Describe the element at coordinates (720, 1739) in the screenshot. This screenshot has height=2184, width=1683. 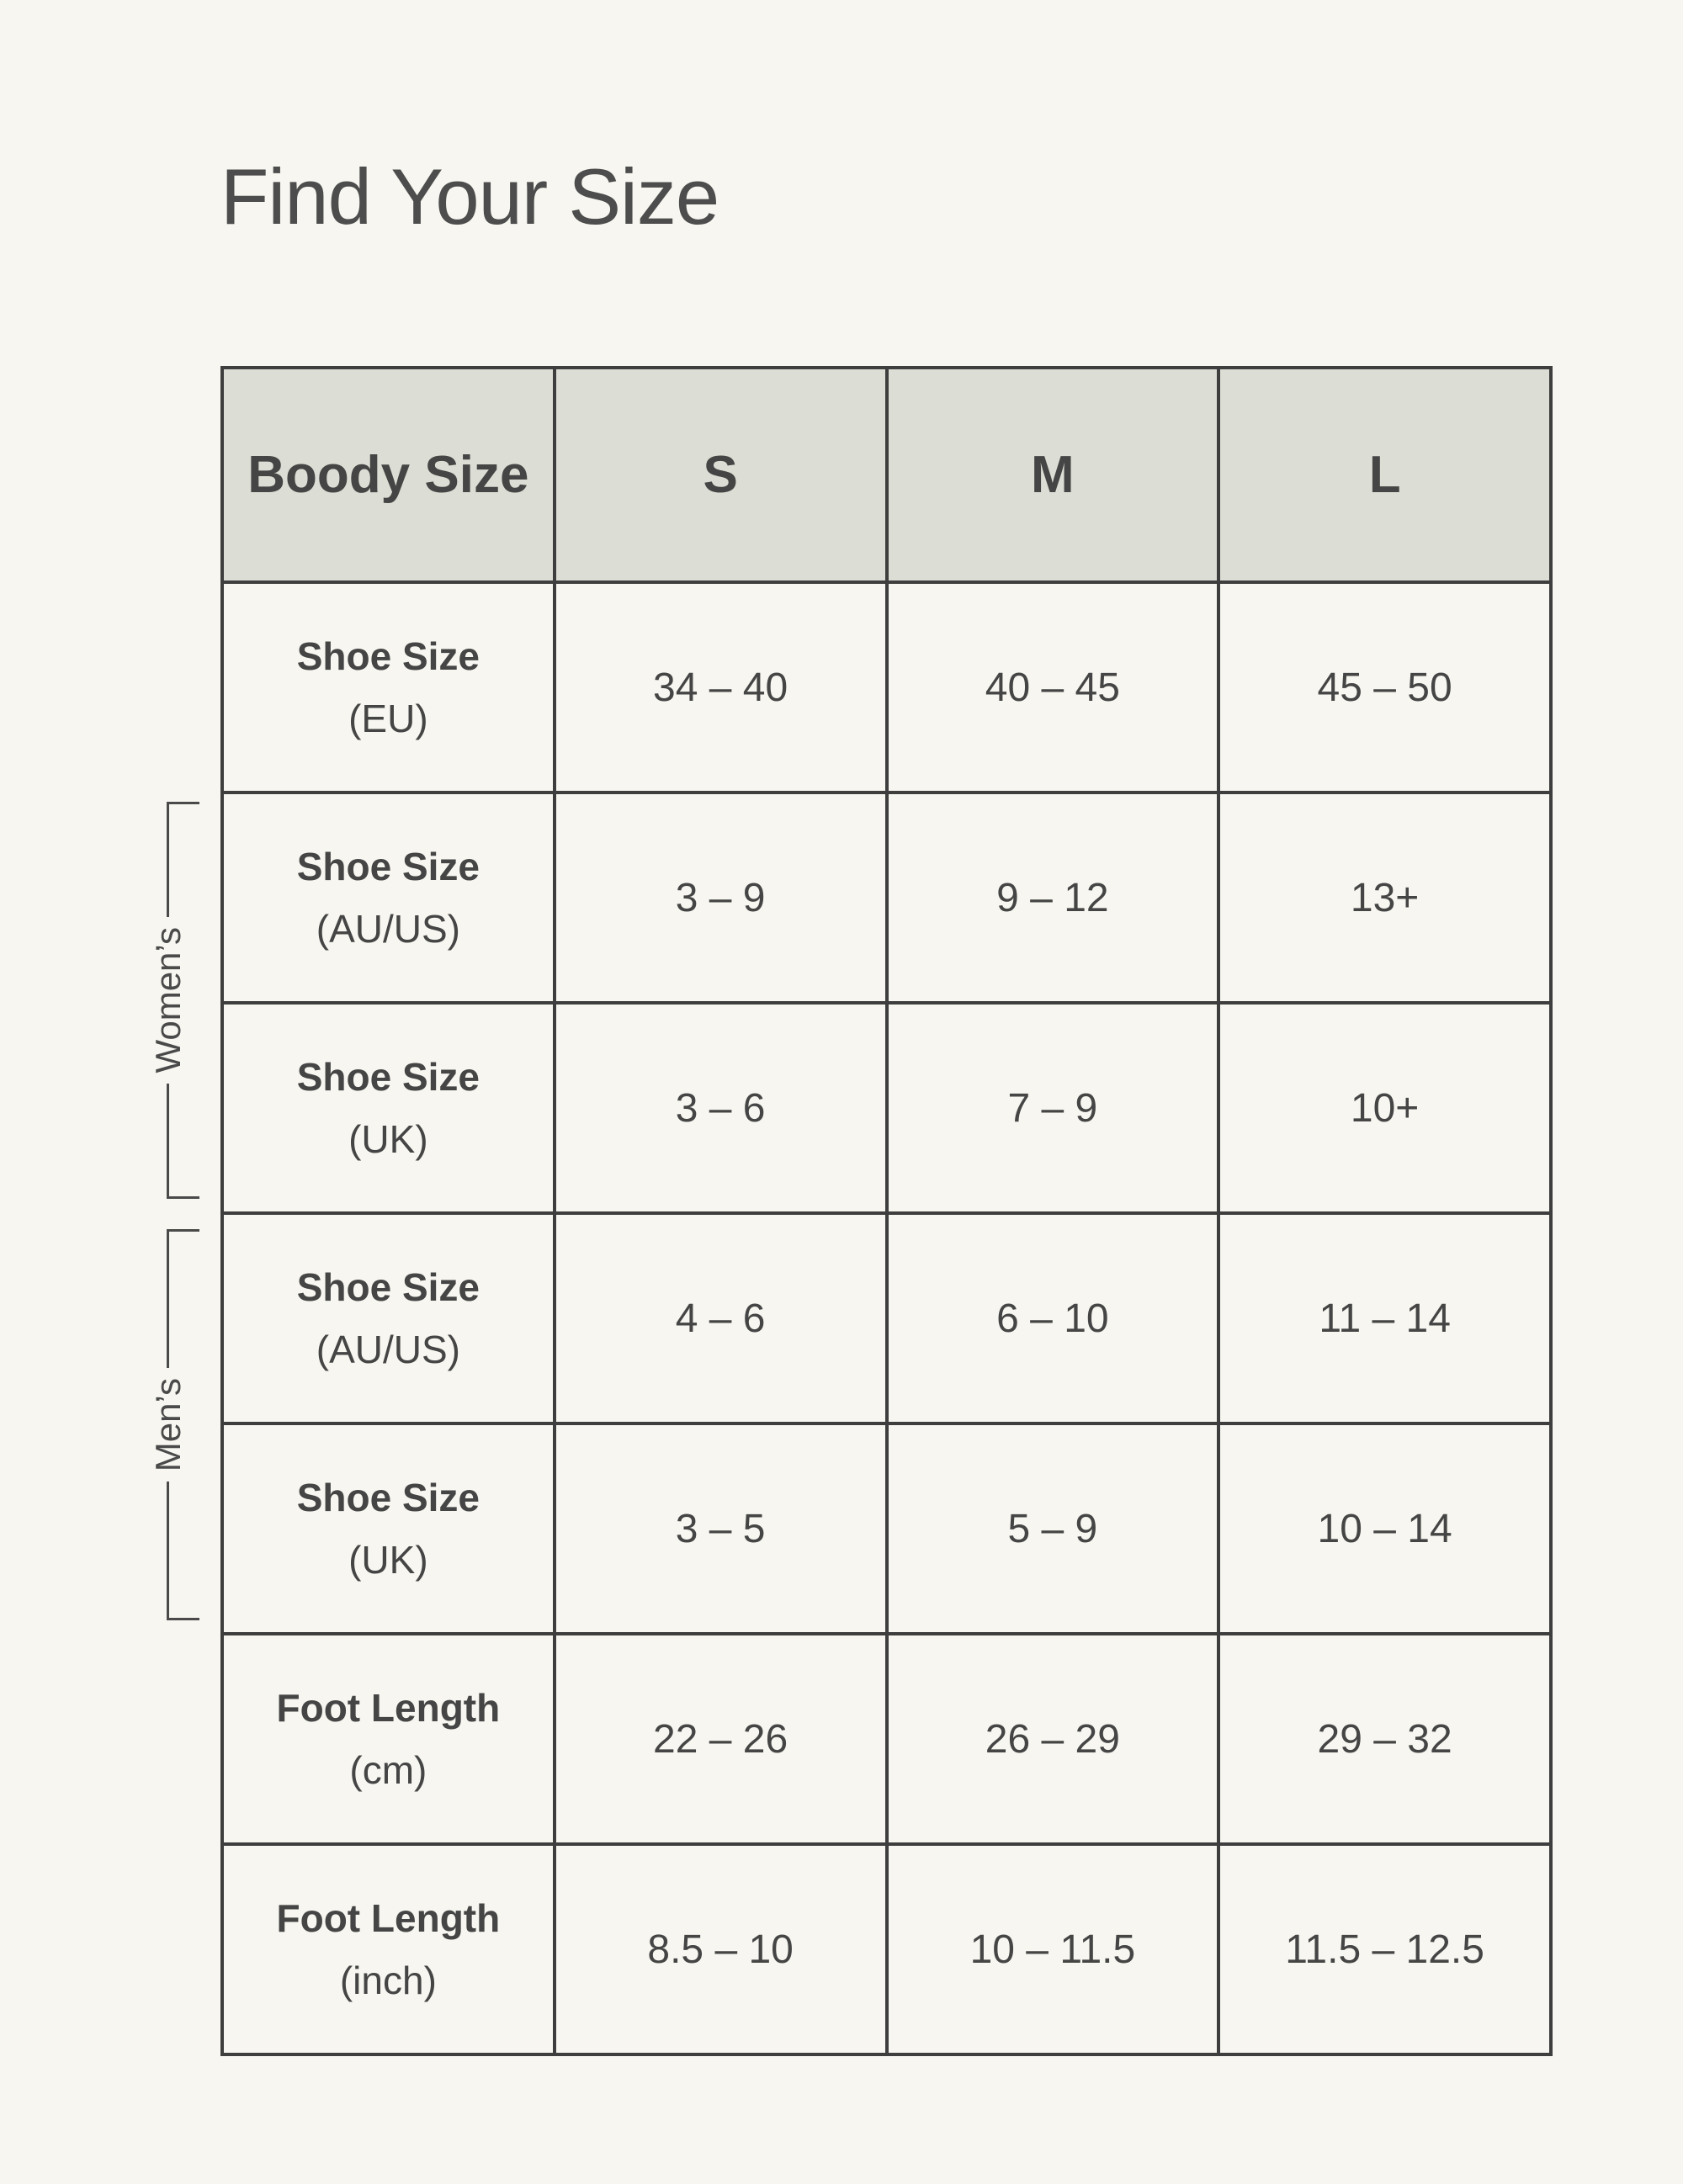
I see `cell-foot-cm-s: 22 – 26` at that location.